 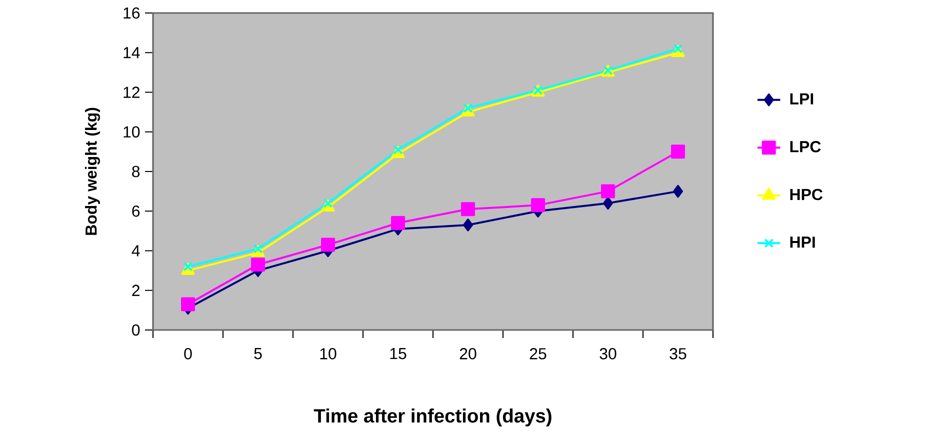 I want to click on legend-label: HPI, so click(x=802, y=242).